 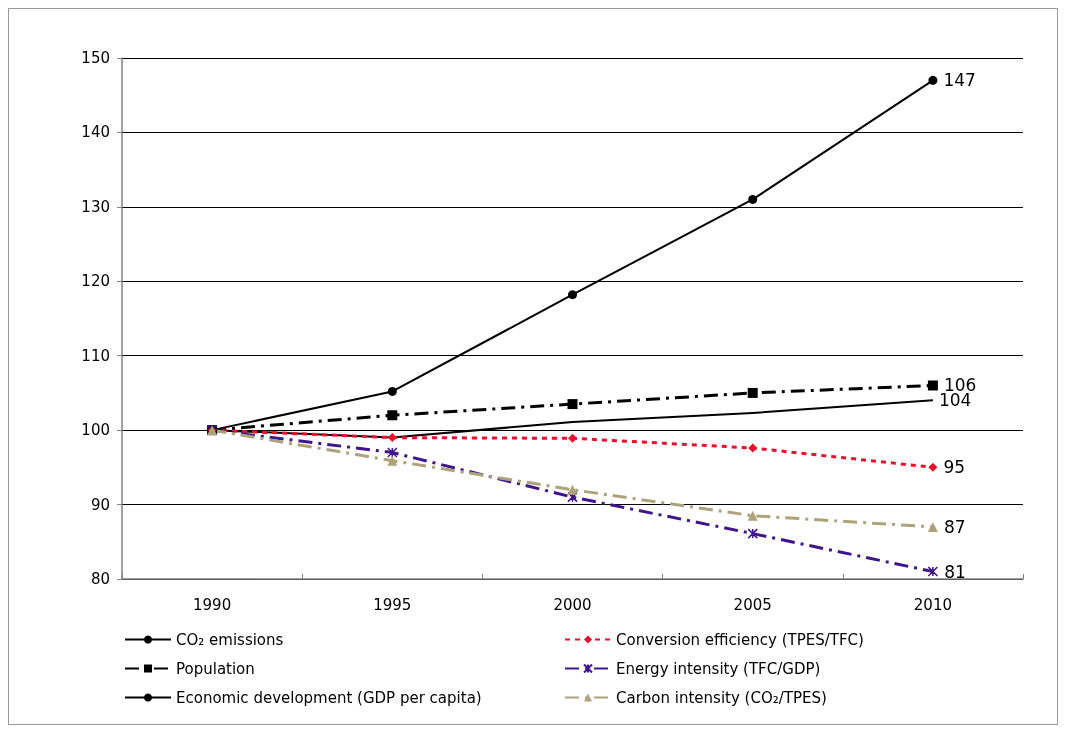 What do you see at coordinates (932, 604) in the screenshot?
I see `x-tick-label: 2010` at bounding box center [932, 604].